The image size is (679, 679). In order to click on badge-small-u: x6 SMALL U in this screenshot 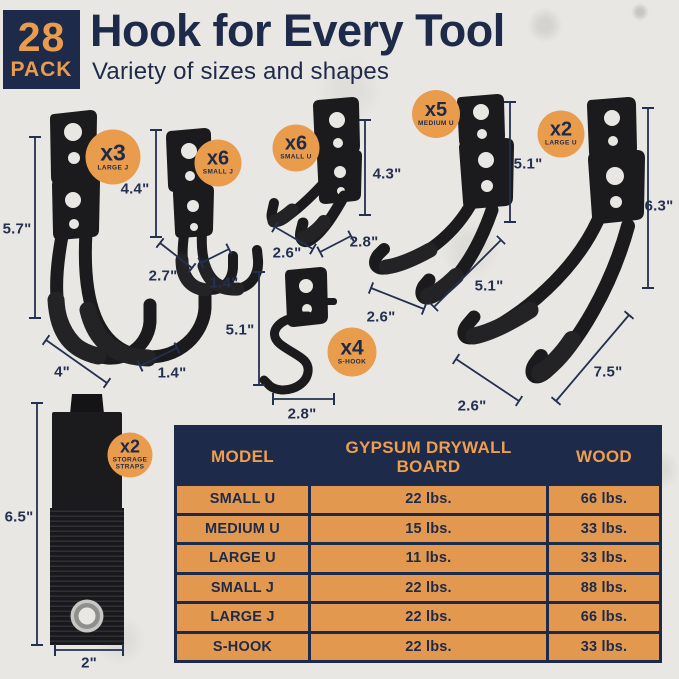, I will do `click(296, 148)`.